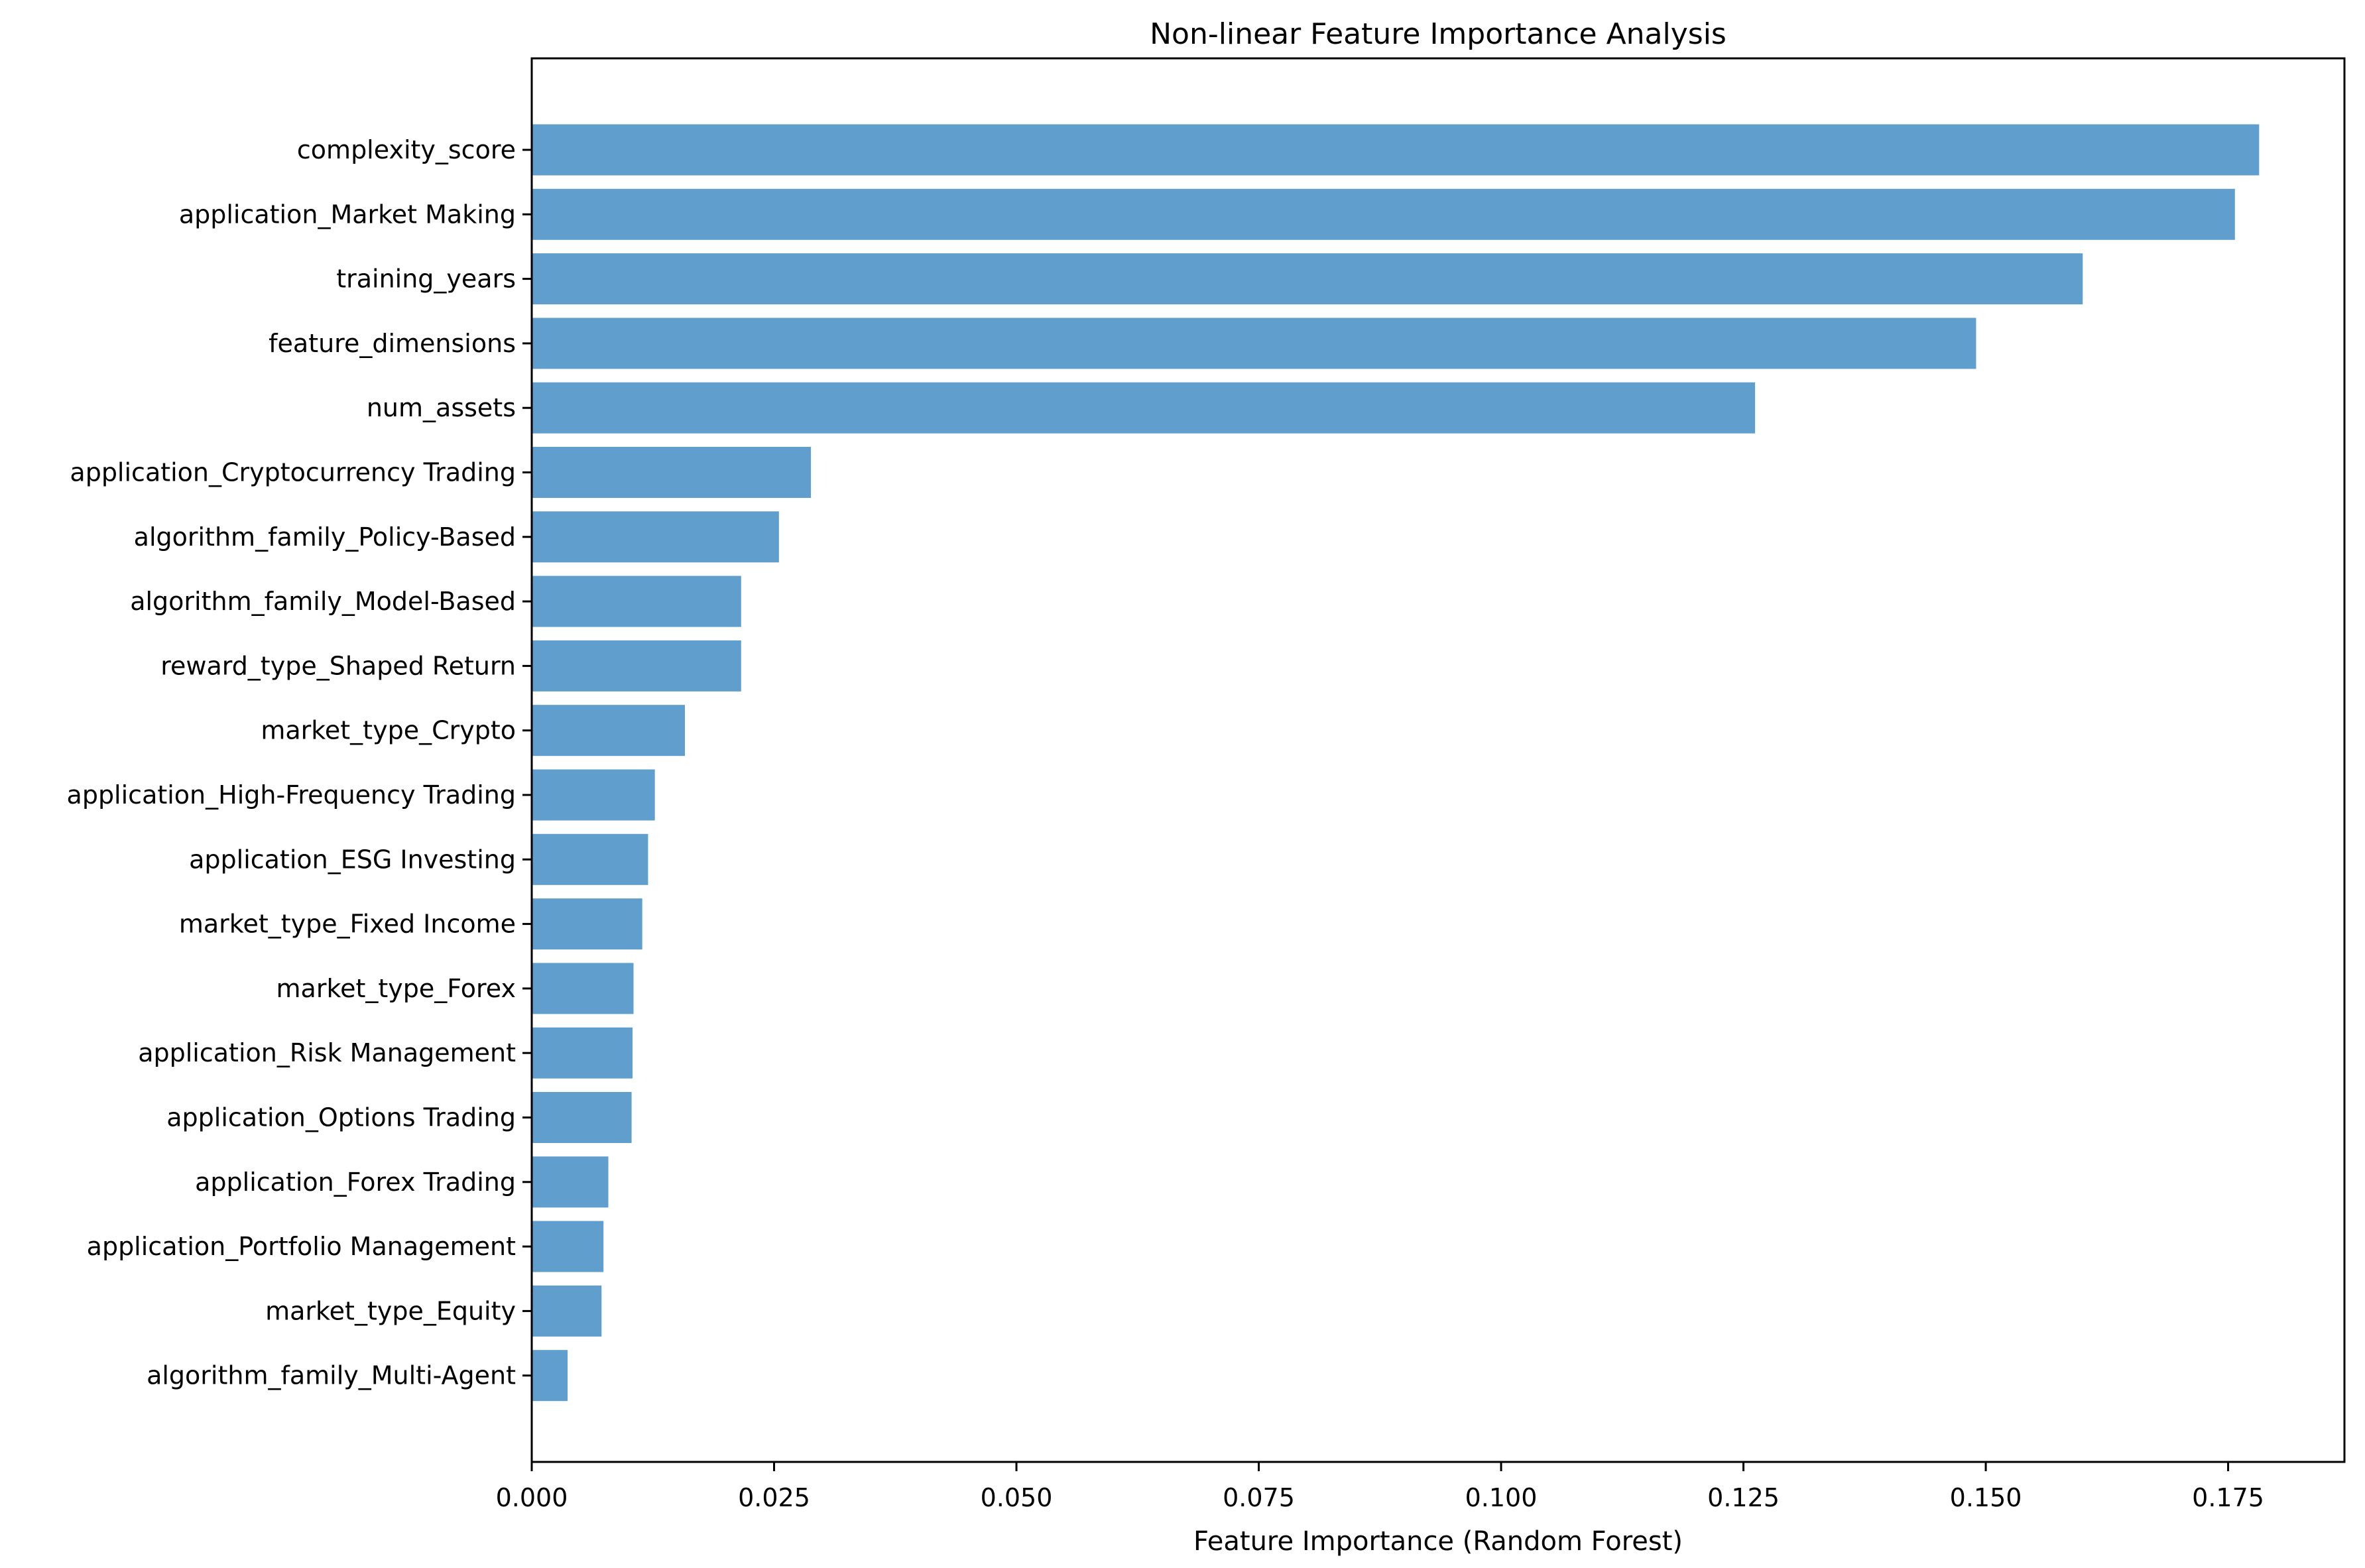  Describe the element at coordinates (1501, 1497) in the screenshot. I see `x-tick-label: 0.100` at that location.